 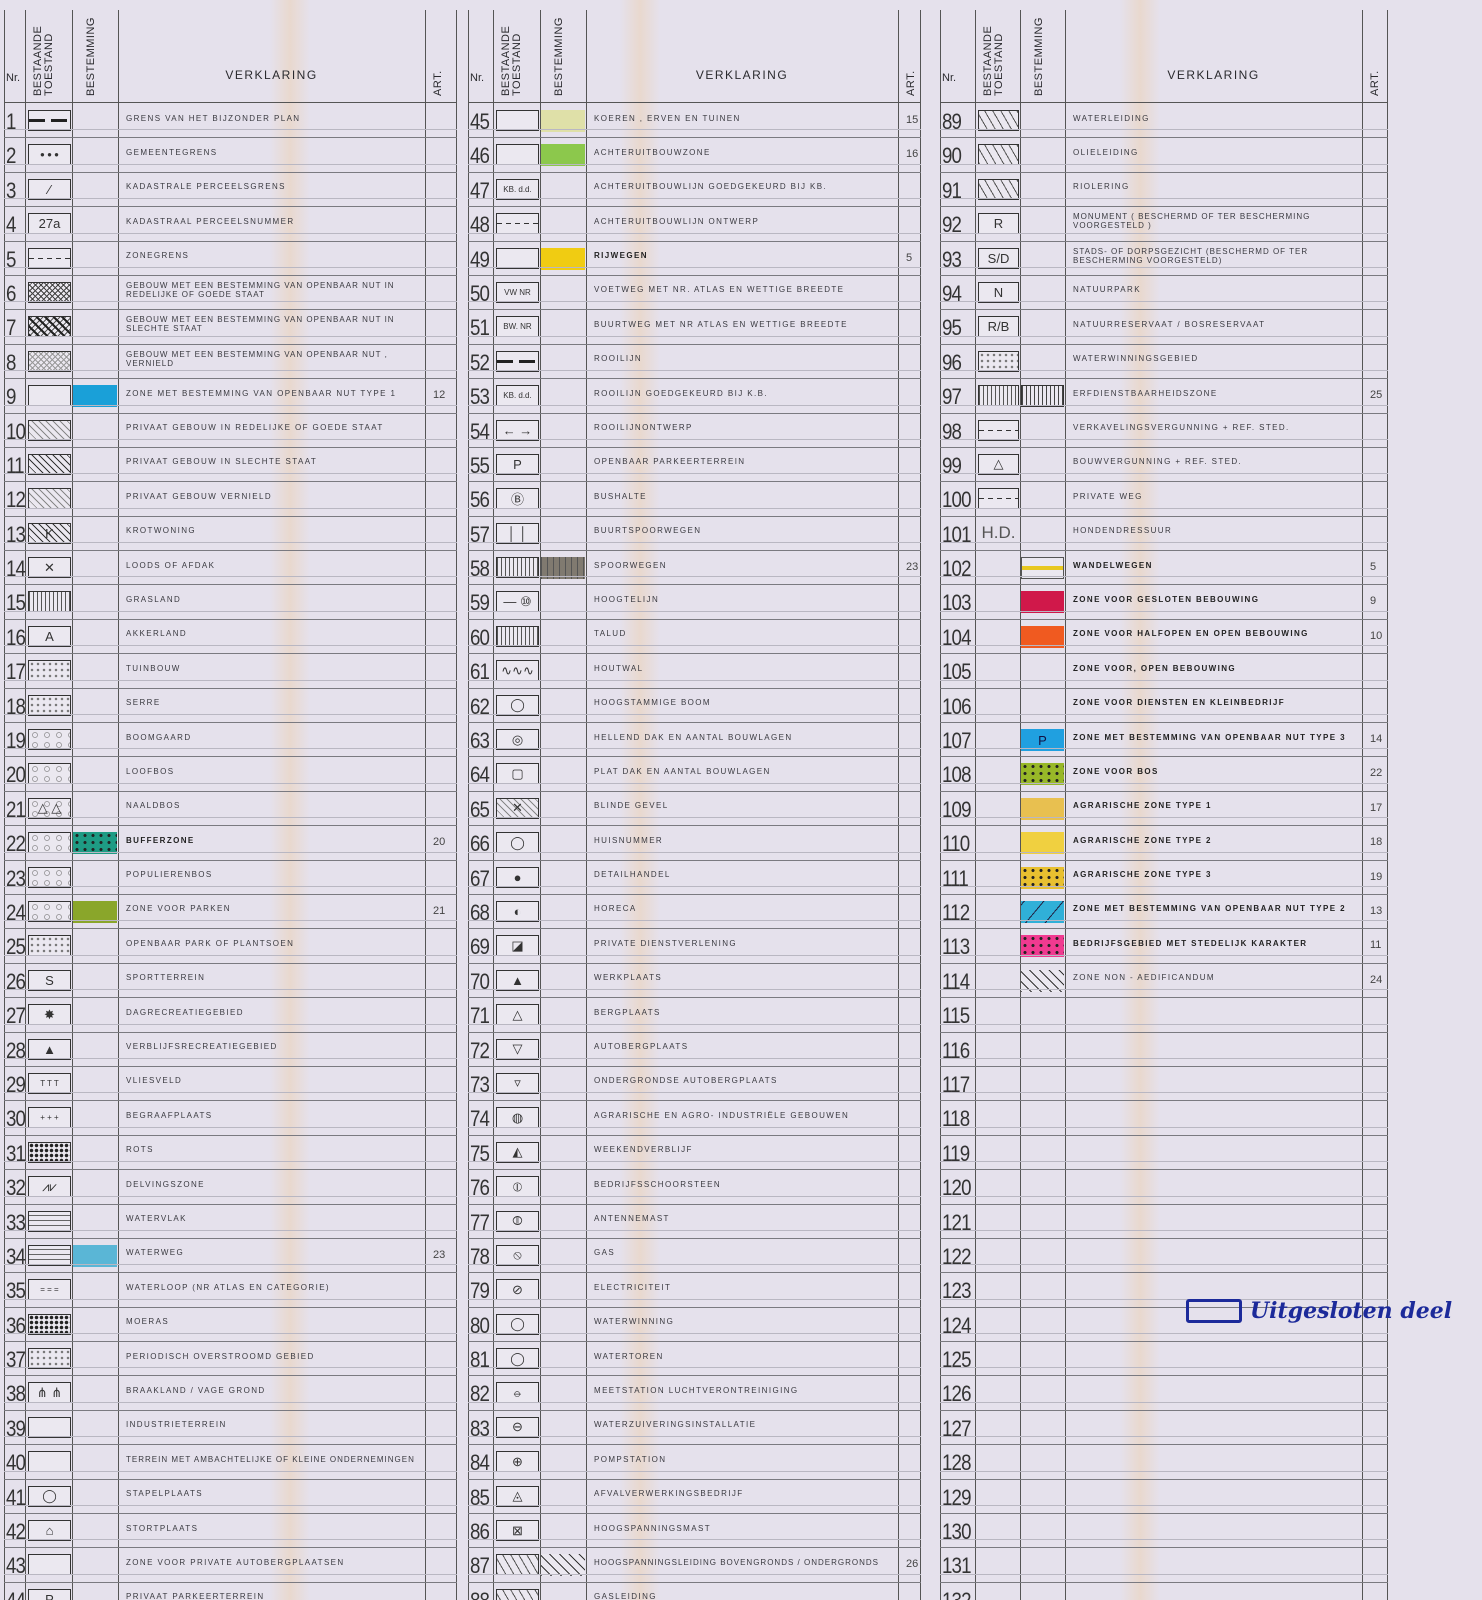 I want to click on legend-description: WATERWINNING, so click(x=634, y=1322).